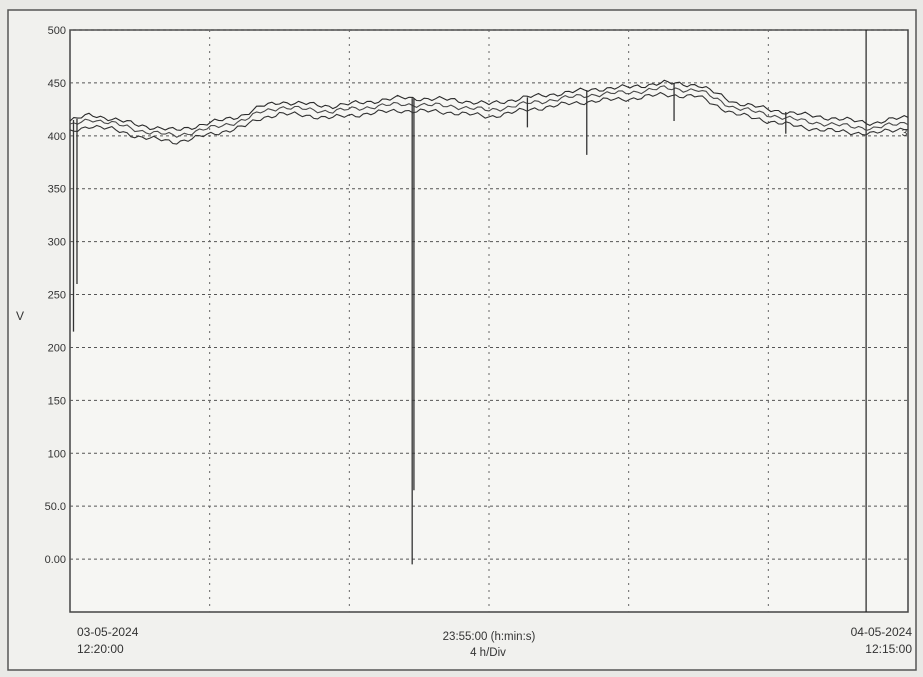  What do you see at coordinates (57, 190) in the screenshot?
I see `y-tick-label: 350` at bounding box center [57, 190].